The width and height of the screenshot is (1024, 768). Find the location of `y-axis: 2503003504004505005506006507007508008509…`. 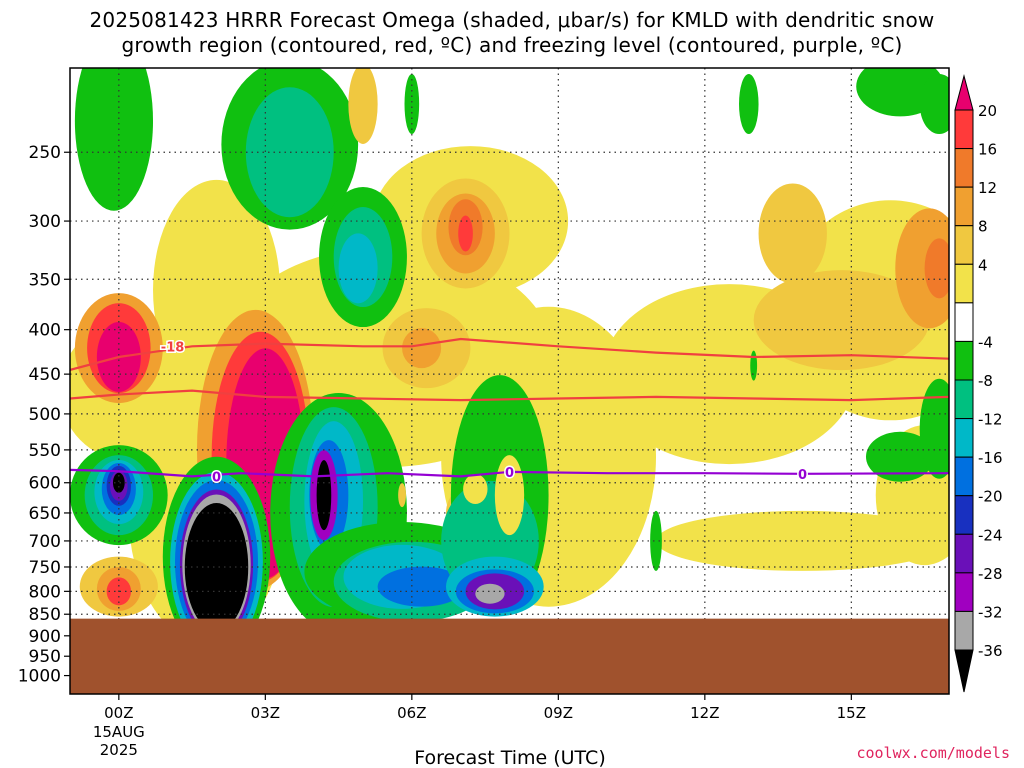

y-axis: 2503003504004505005506006507007508008509… is located at coordinates (44, 415).